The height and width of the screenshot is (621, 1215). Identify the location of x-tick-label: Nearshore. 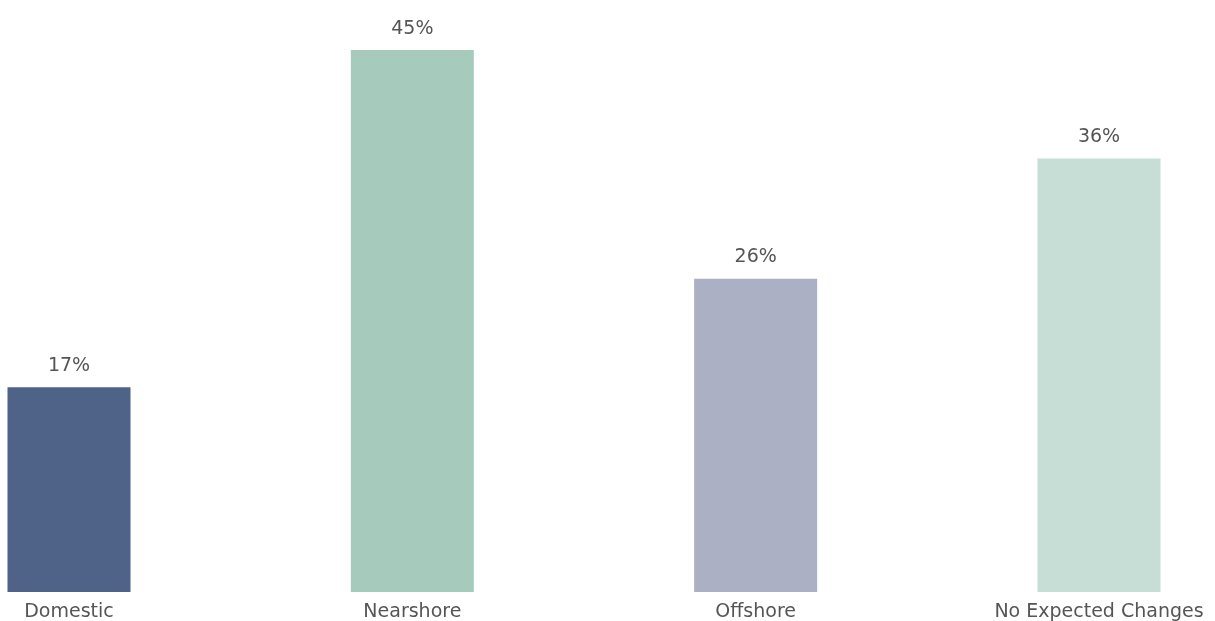
(412, 609).